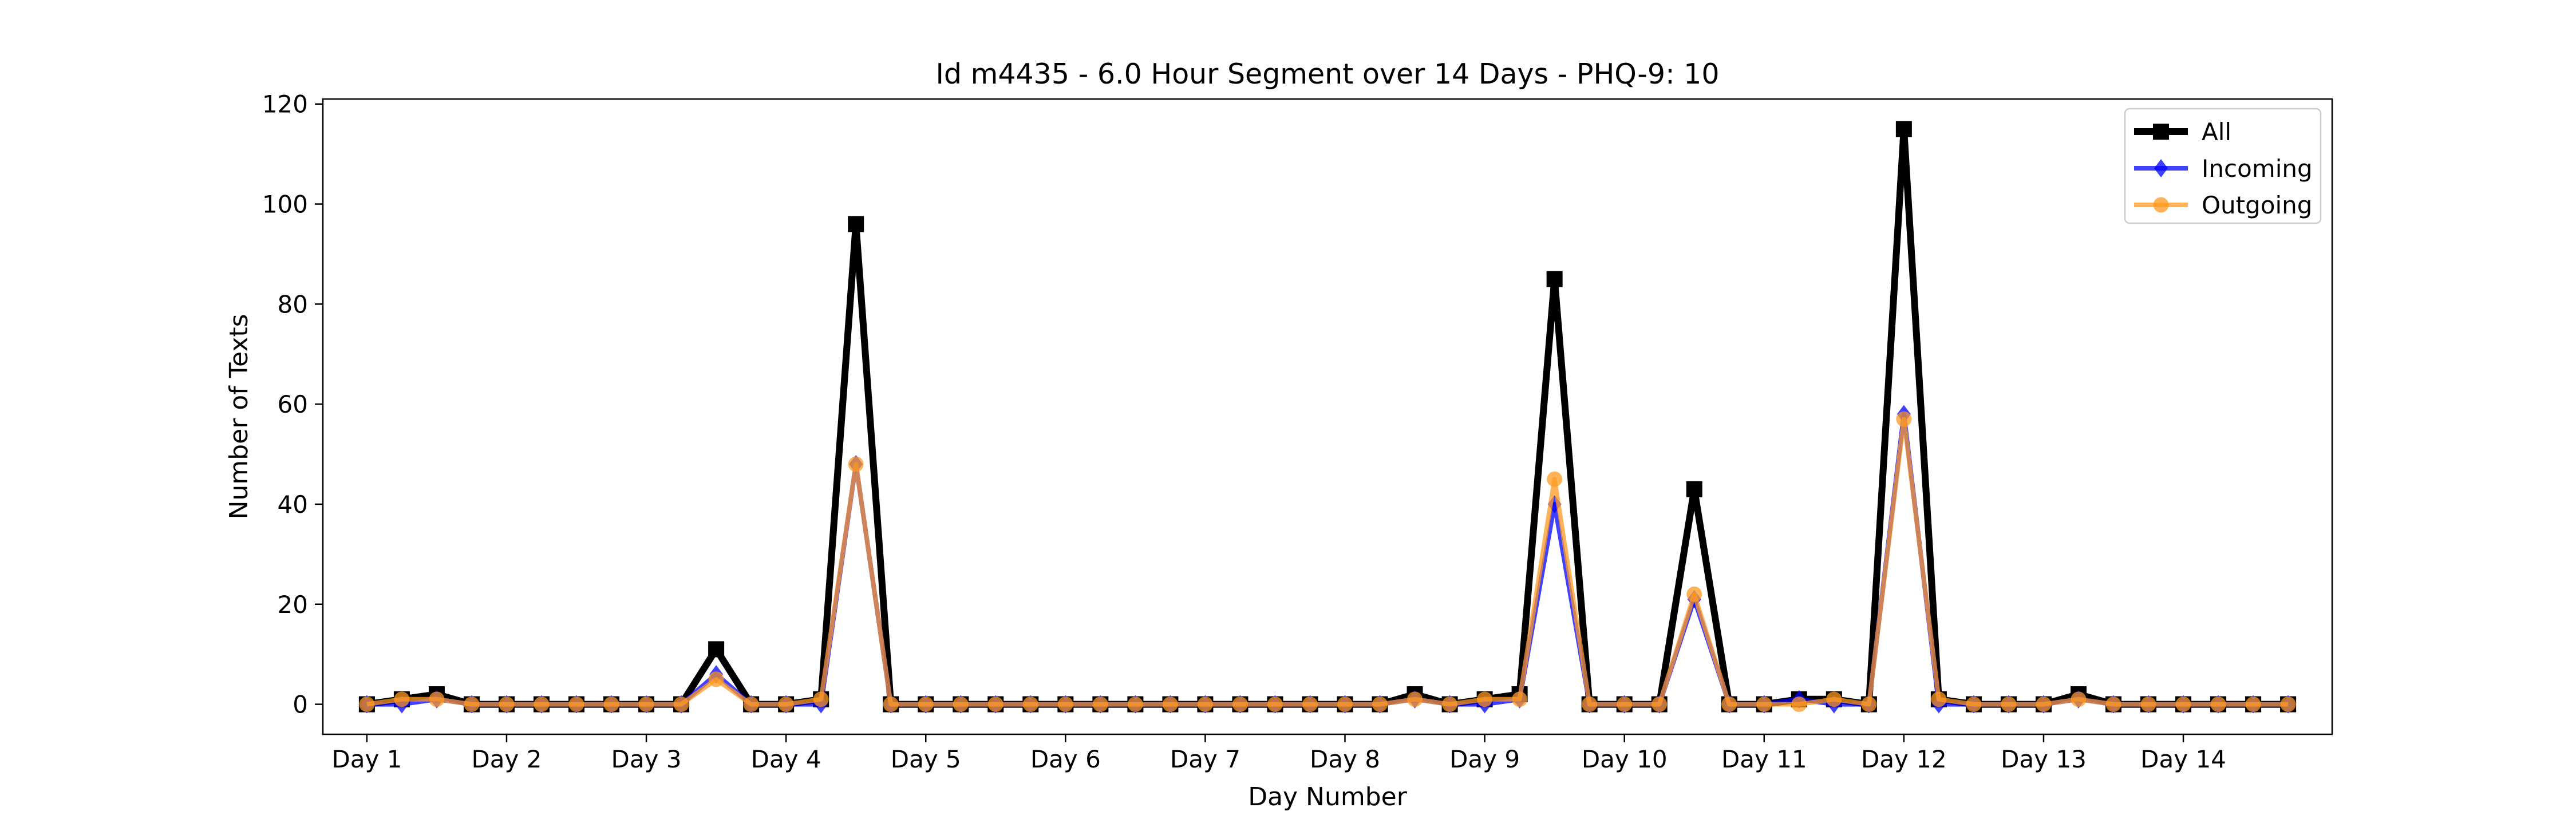  What do you see at coordinates (293, 404) in the screenshot?
I see `y-tick-label: 60` at bounding box center [293, 404].